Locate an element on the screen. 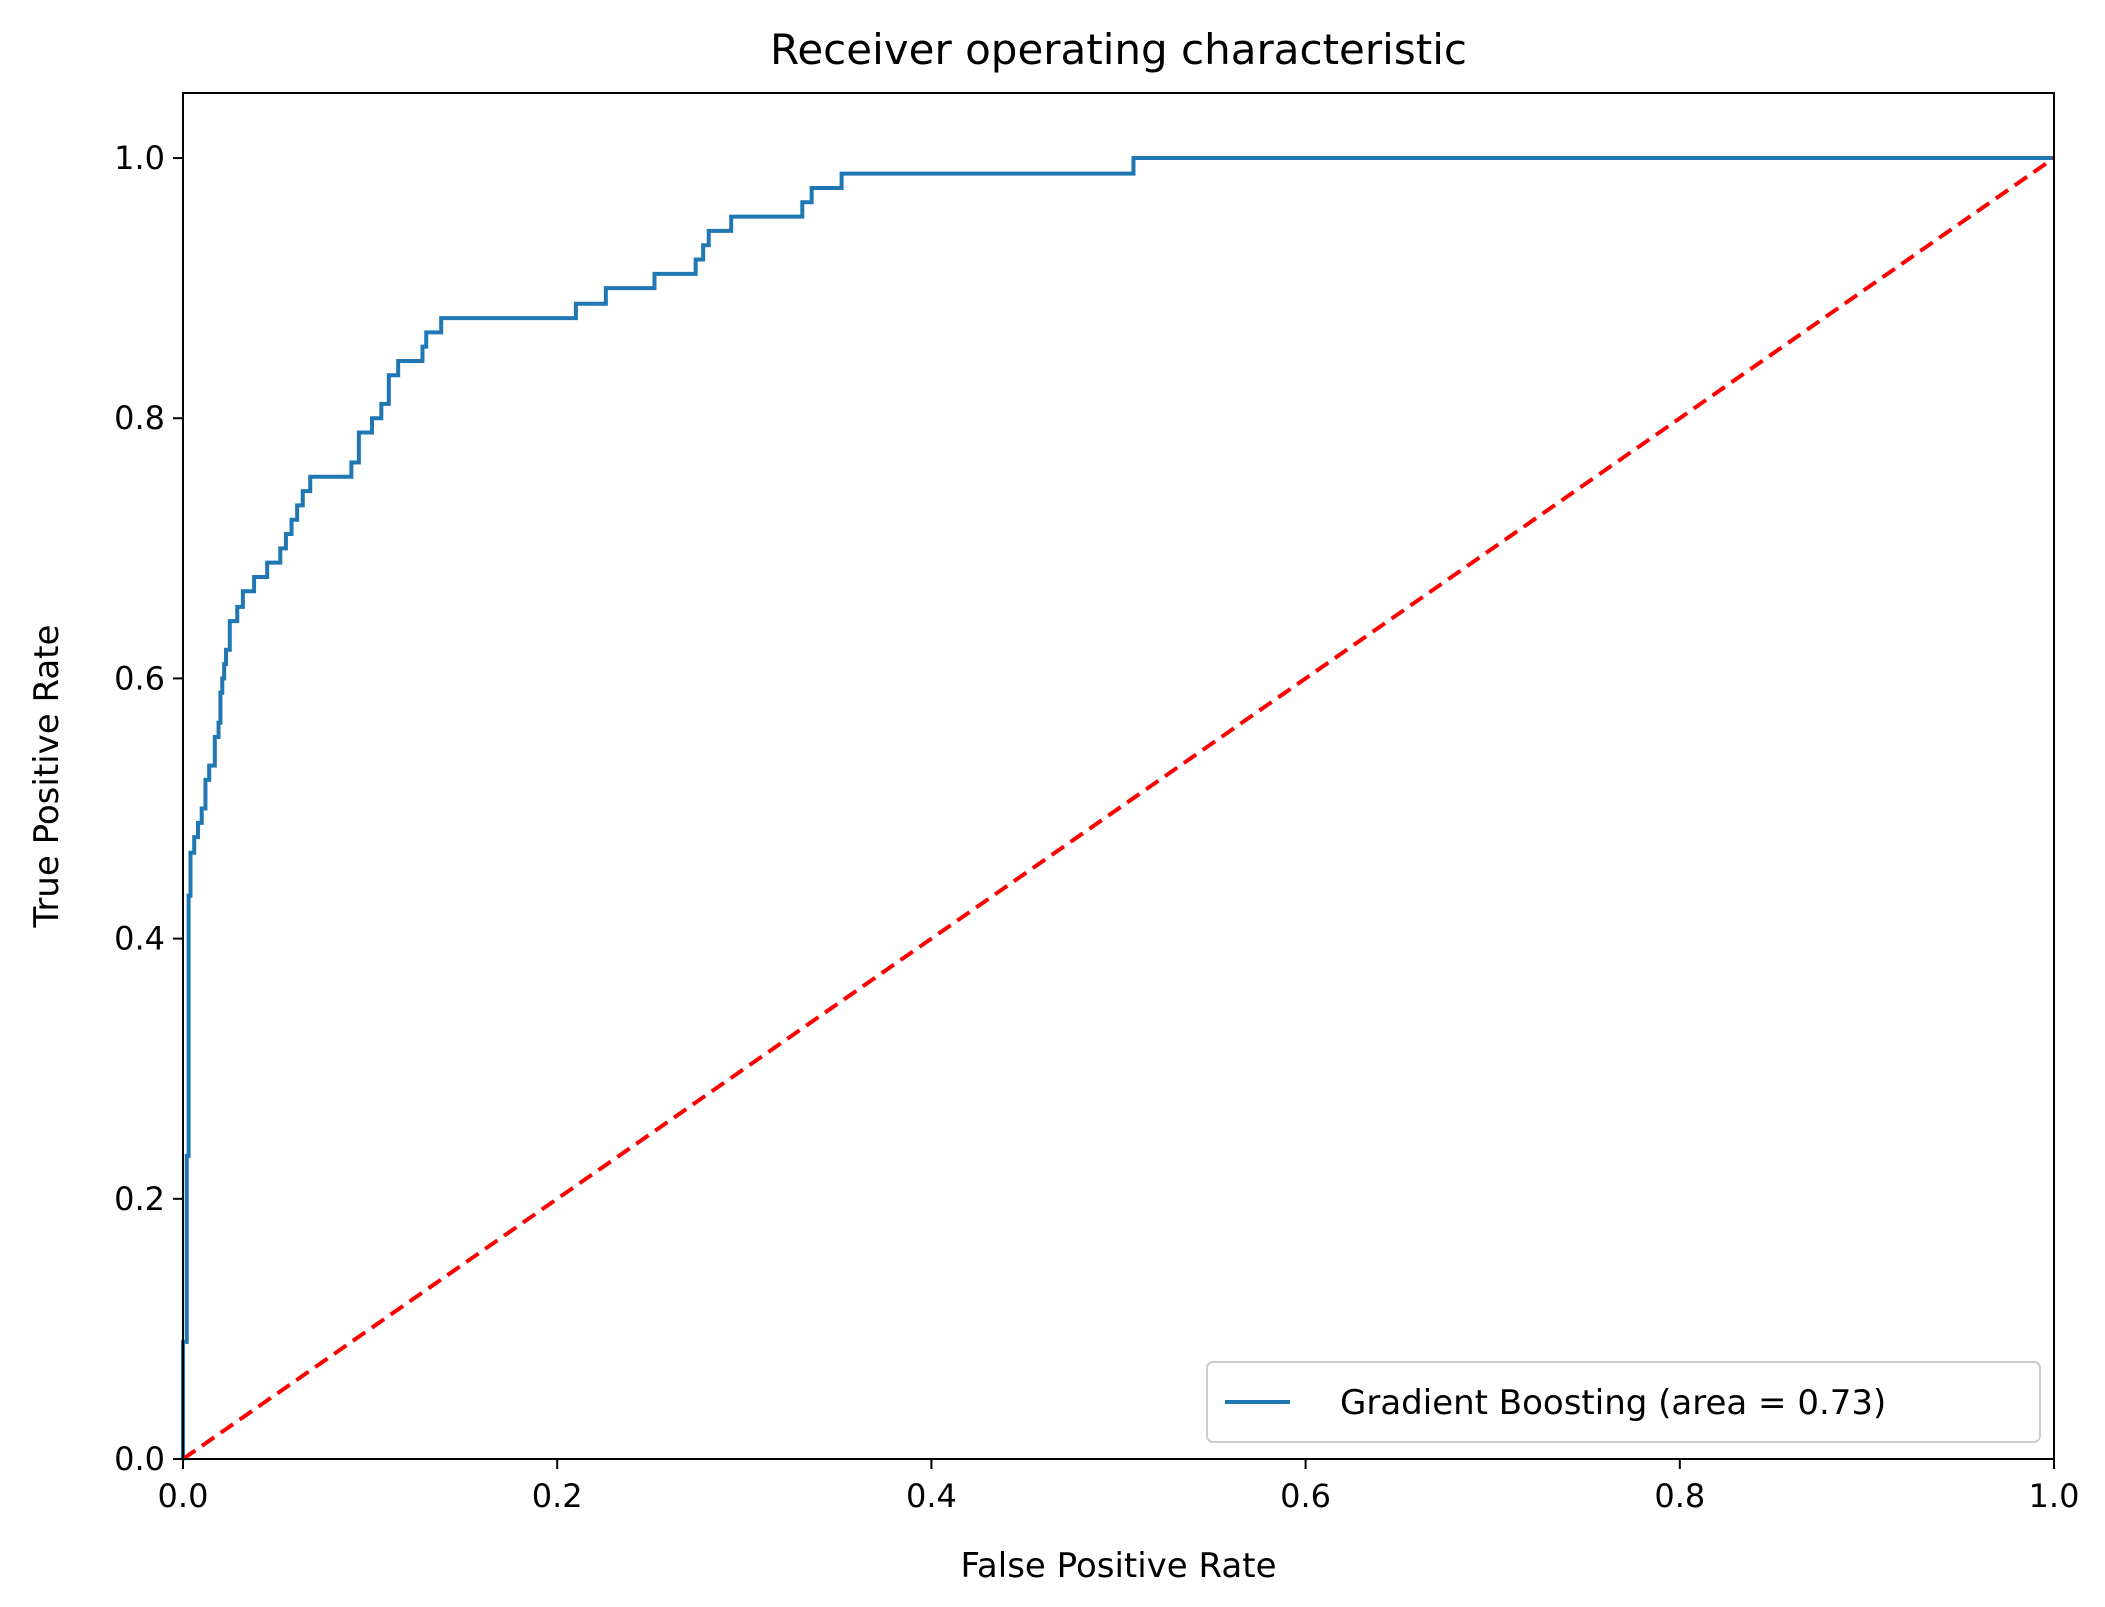 This screenshot has width=2105, height=1607. x-tick-label: 0.4 is located at coordinates (931, 1496).